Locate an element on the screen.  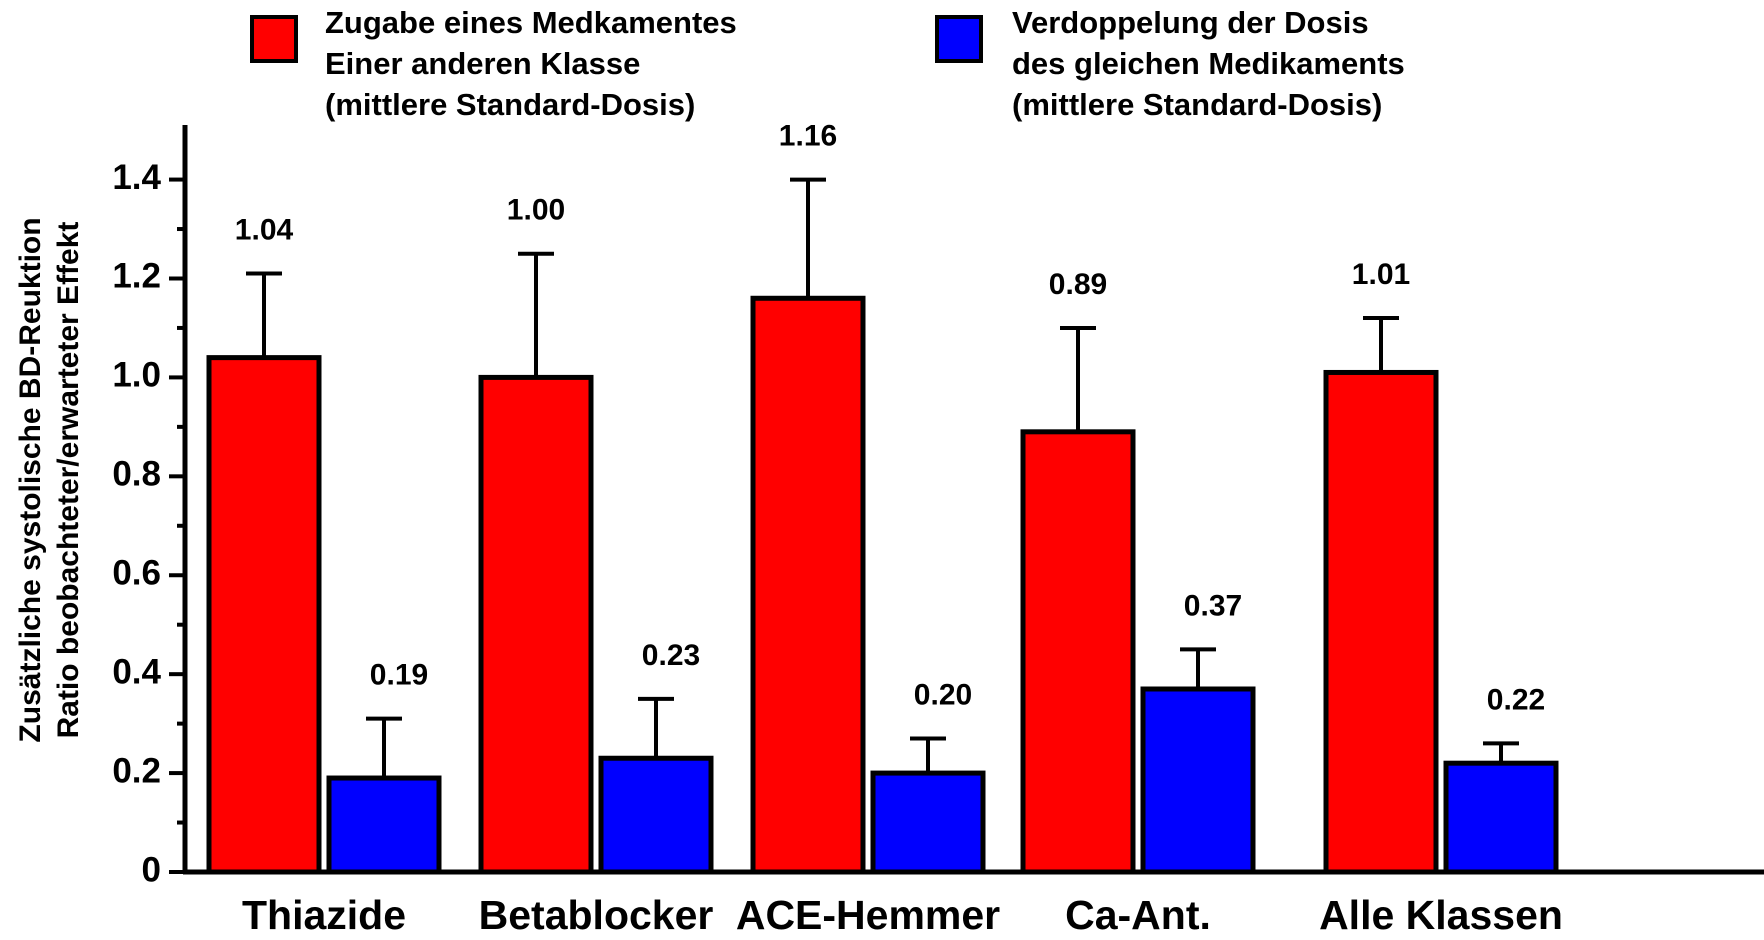
value-label: 1.04 is located at coordinates (264, 229).